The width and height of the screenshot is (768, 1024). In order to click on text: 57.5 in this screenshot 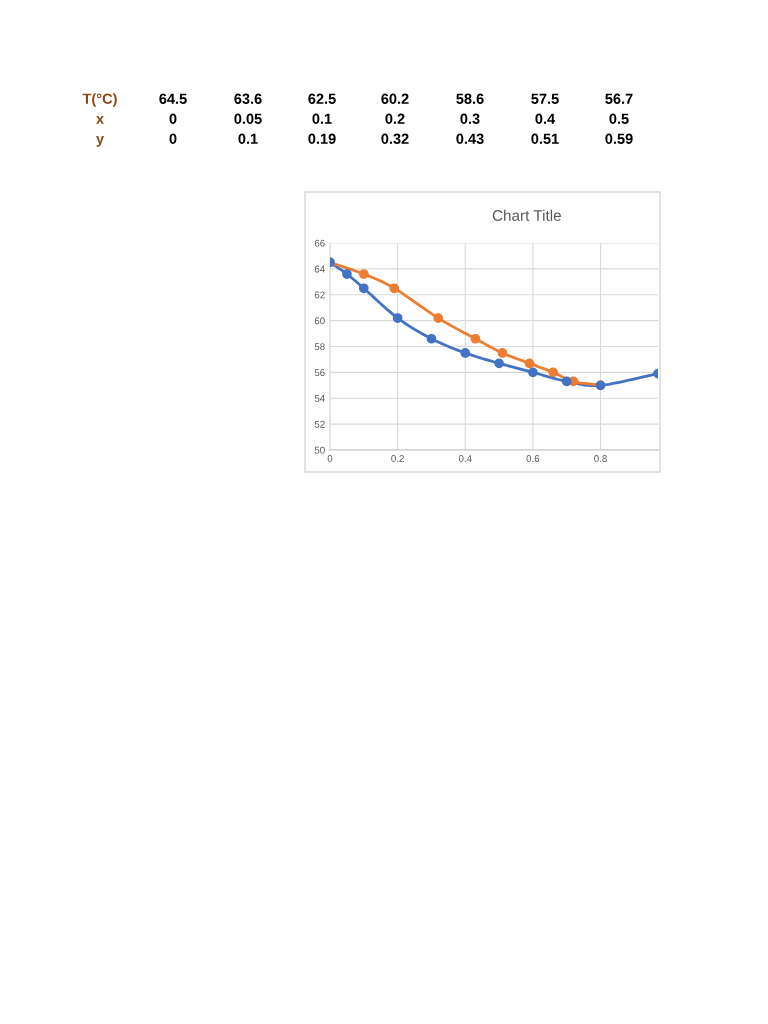, I will do `click(545, 98)`.